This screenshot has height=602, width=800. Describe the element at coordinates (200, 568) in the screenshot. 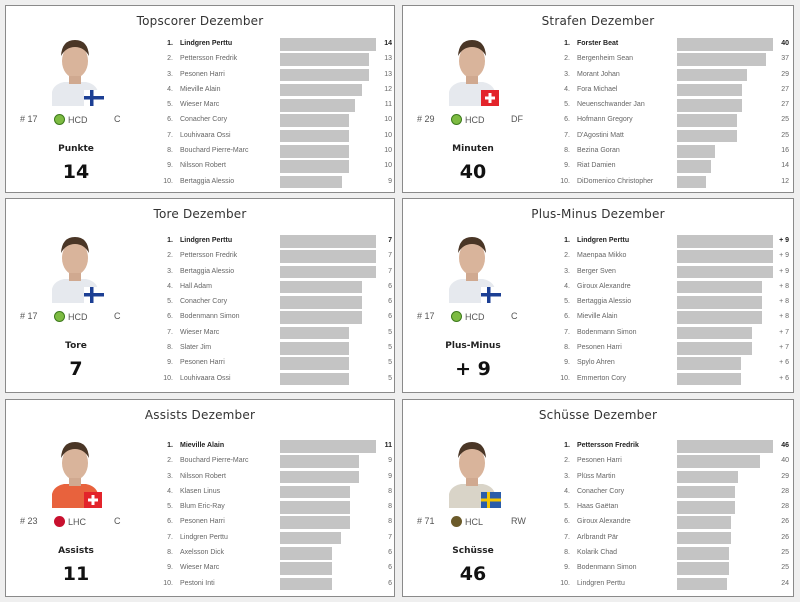

I see `player-name: Wieser Marc` at that location.